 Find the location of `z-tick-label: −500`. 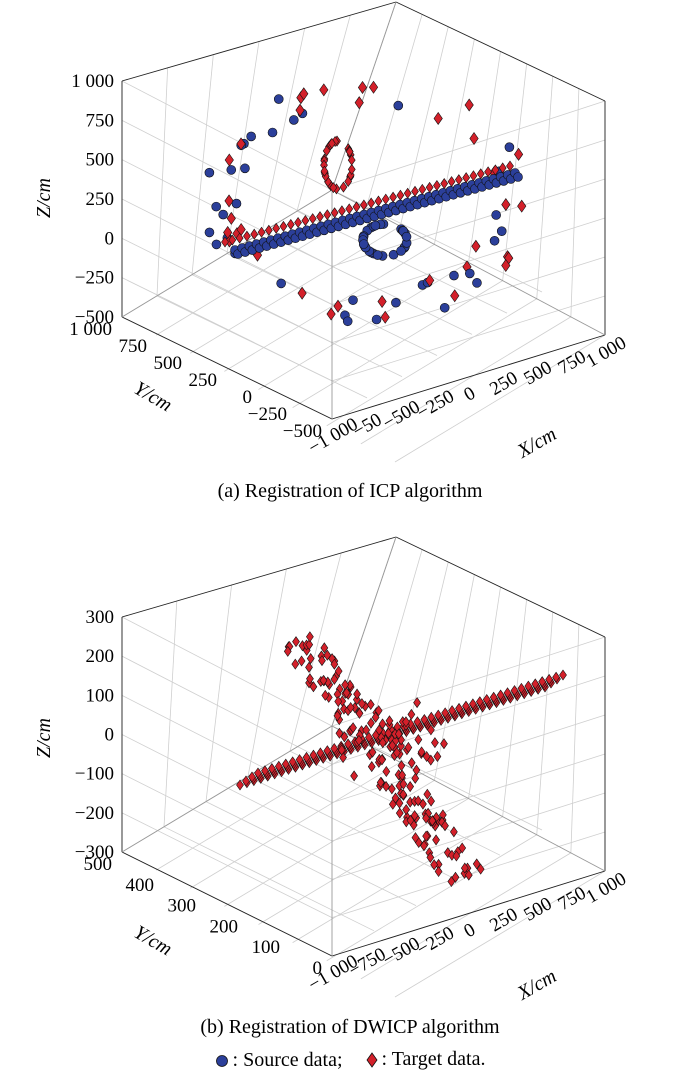

z-tick-label: −500 is located at coordinates (94, 317).